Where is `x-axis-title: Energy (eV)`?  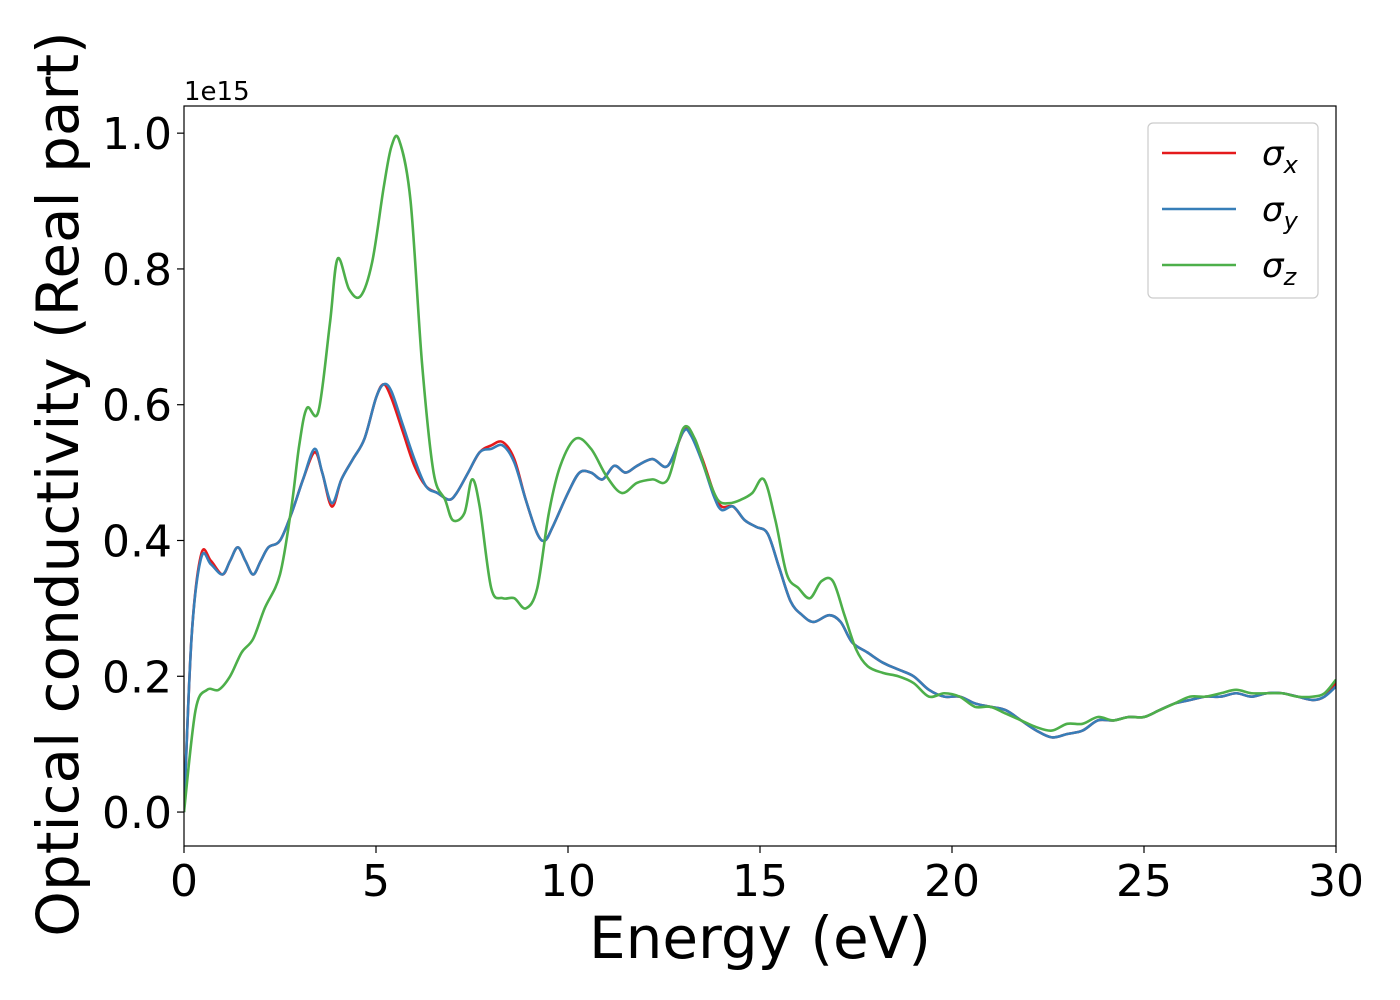
x-axis-title: Energy (eV) is located at coordinates (760, 938).